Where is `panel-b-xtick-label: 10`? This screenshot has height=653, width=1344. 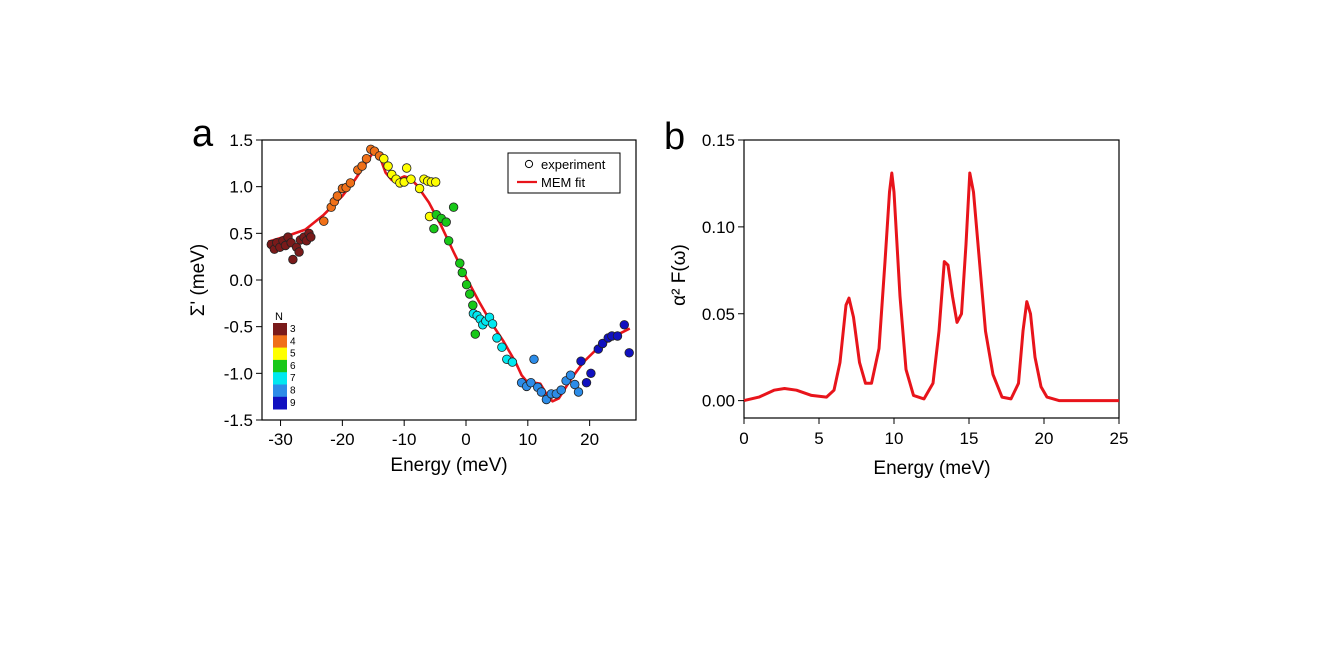 panel-b-xtick-label: 10 is located at coordinates (894, 438).